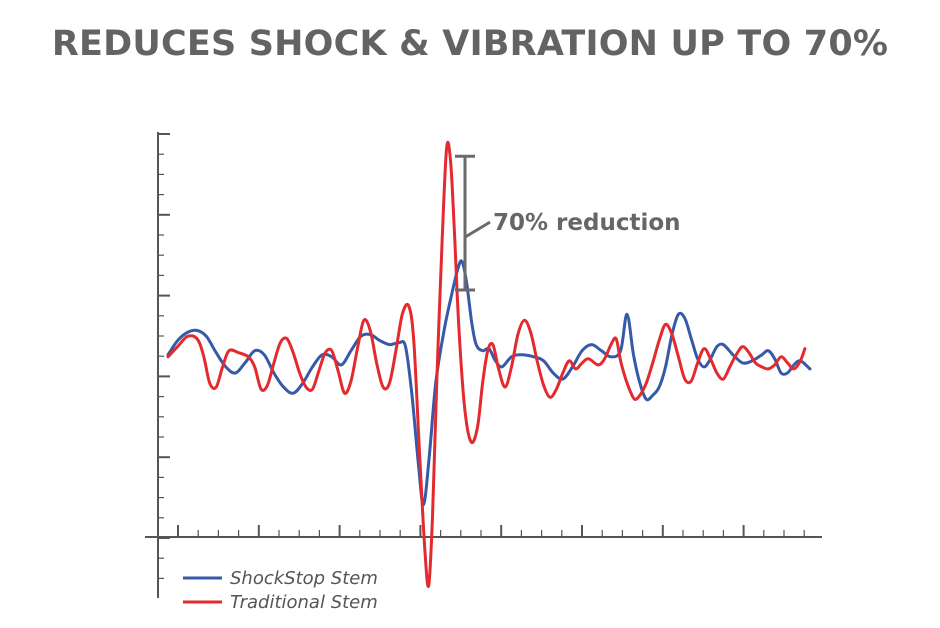 The image size is (940, 628). Describe the element at coordinates (477, 229) in the screenshot. I see `bracket-leader` at that location.